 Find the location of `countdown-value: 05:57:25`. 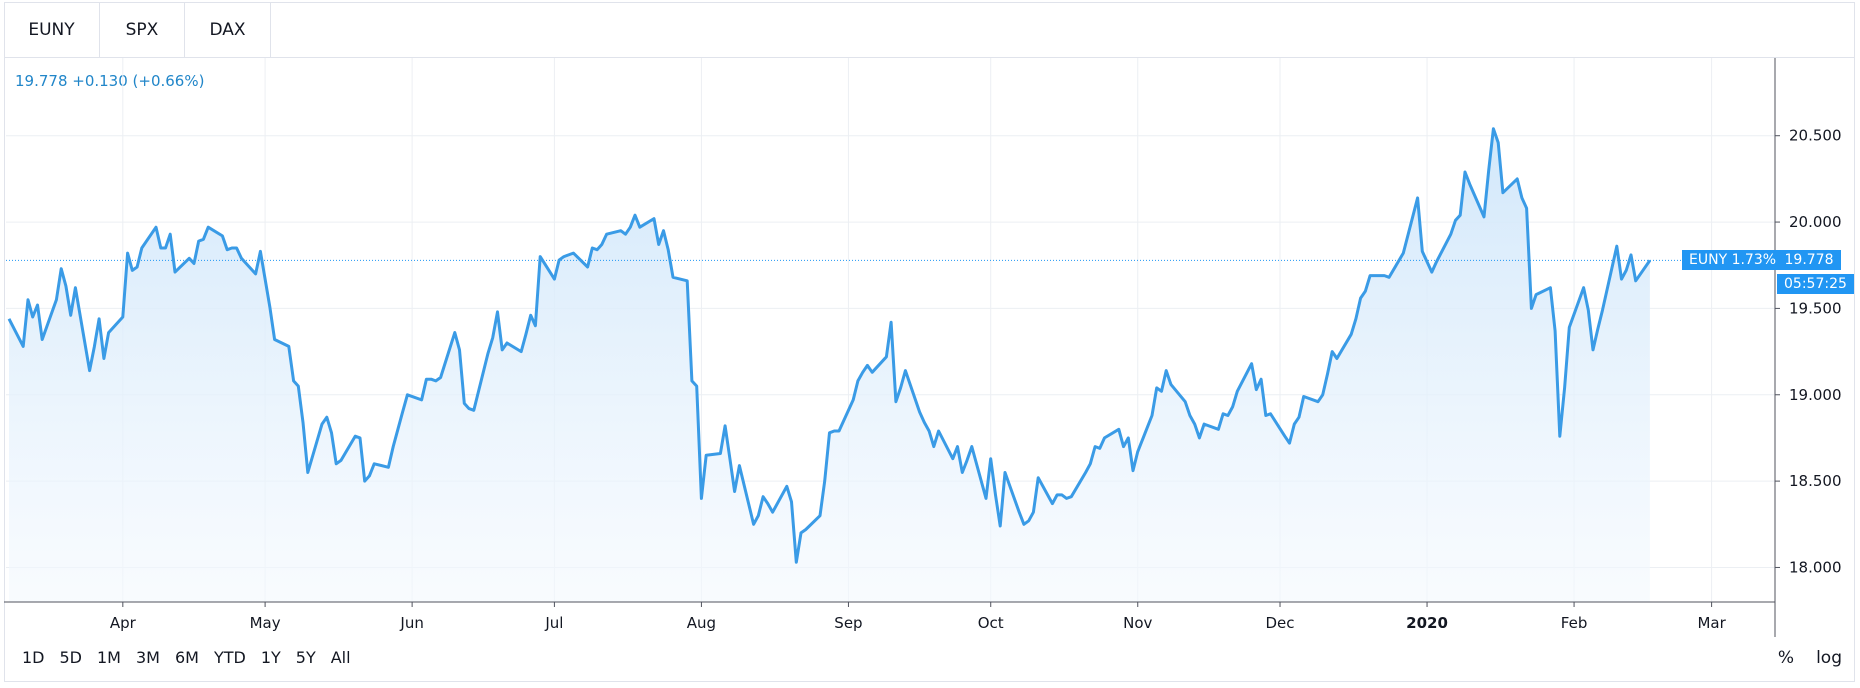

countdown-value: 05:57:25 is located at coordinates (1815, 284).